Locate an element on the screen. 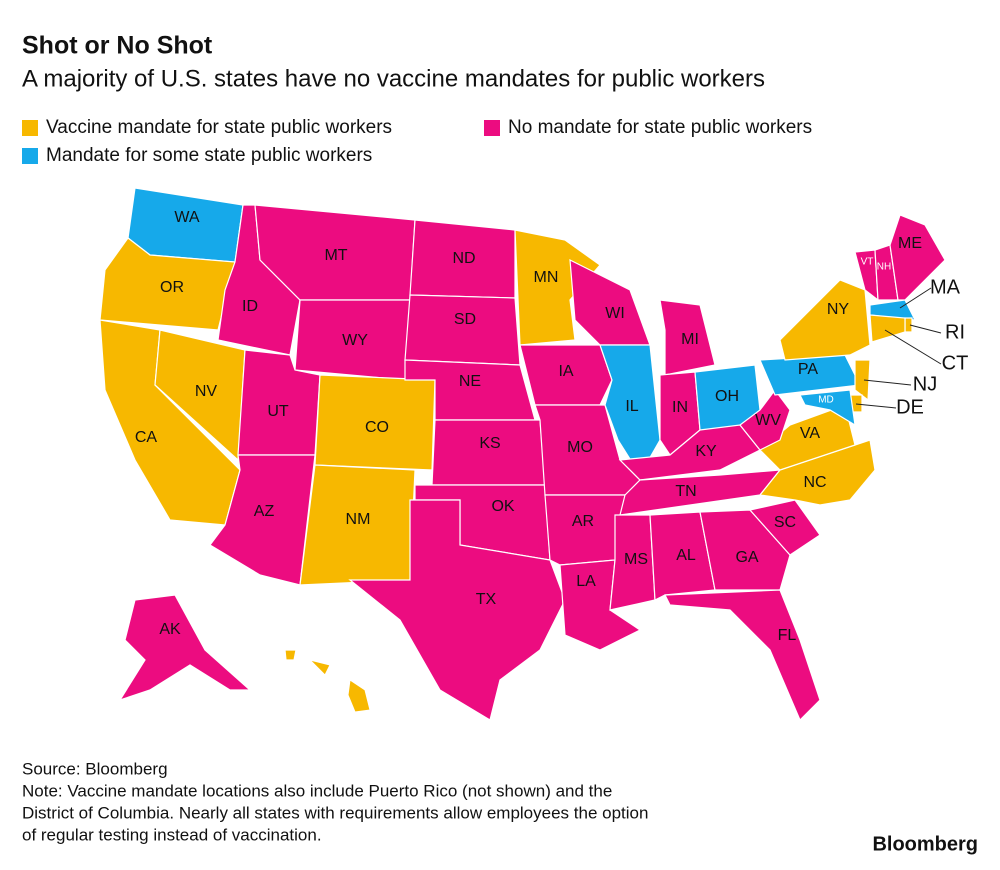  state-label: PA is located at coordinates (808, 369).